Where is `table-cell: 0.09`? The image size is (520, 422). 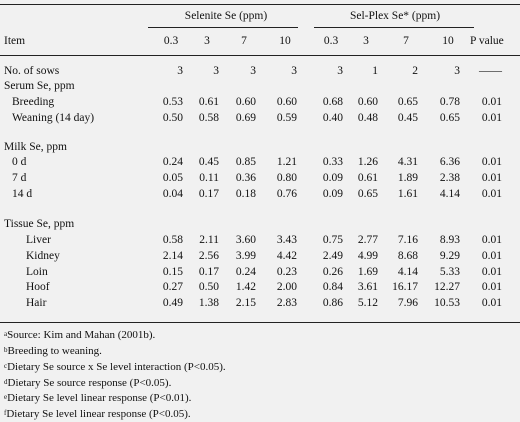 table-cell: 0.09 is located at coordinates (332, 178).